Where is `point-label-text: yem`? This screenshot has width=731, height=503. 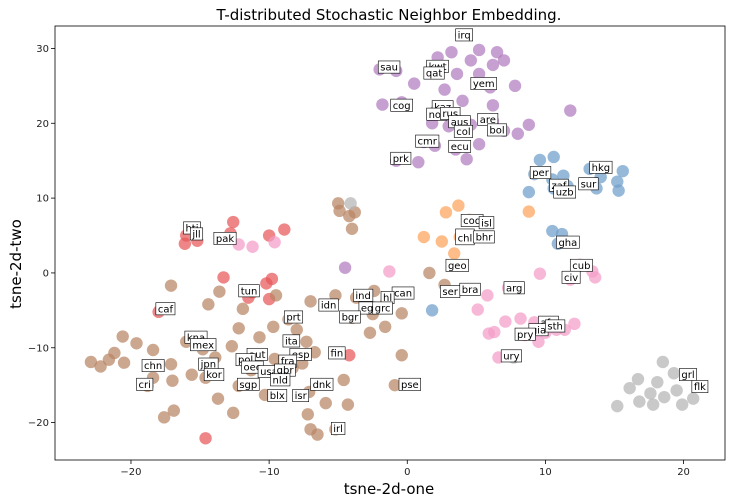
point-label-text: yem is located at coordinates (484, 84).